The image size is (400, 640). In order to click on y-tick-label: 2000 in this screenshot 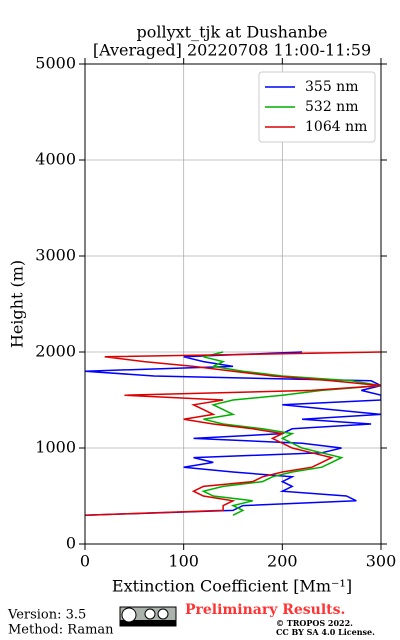, I will do `click(55, 351)`.